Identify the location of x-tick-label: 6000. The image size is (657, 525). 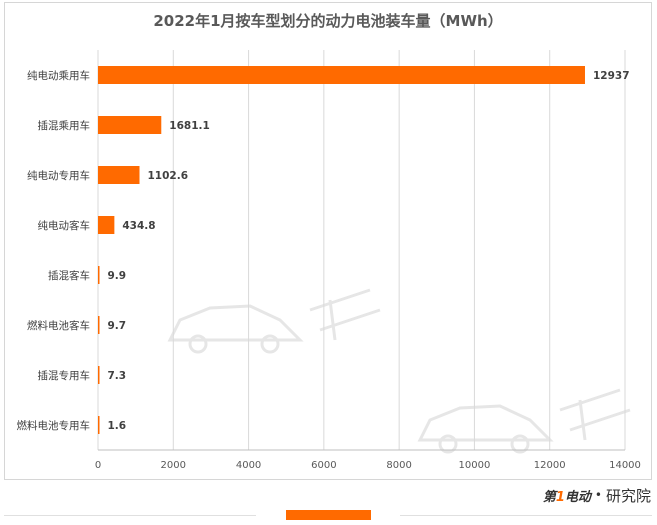
(323, 465).